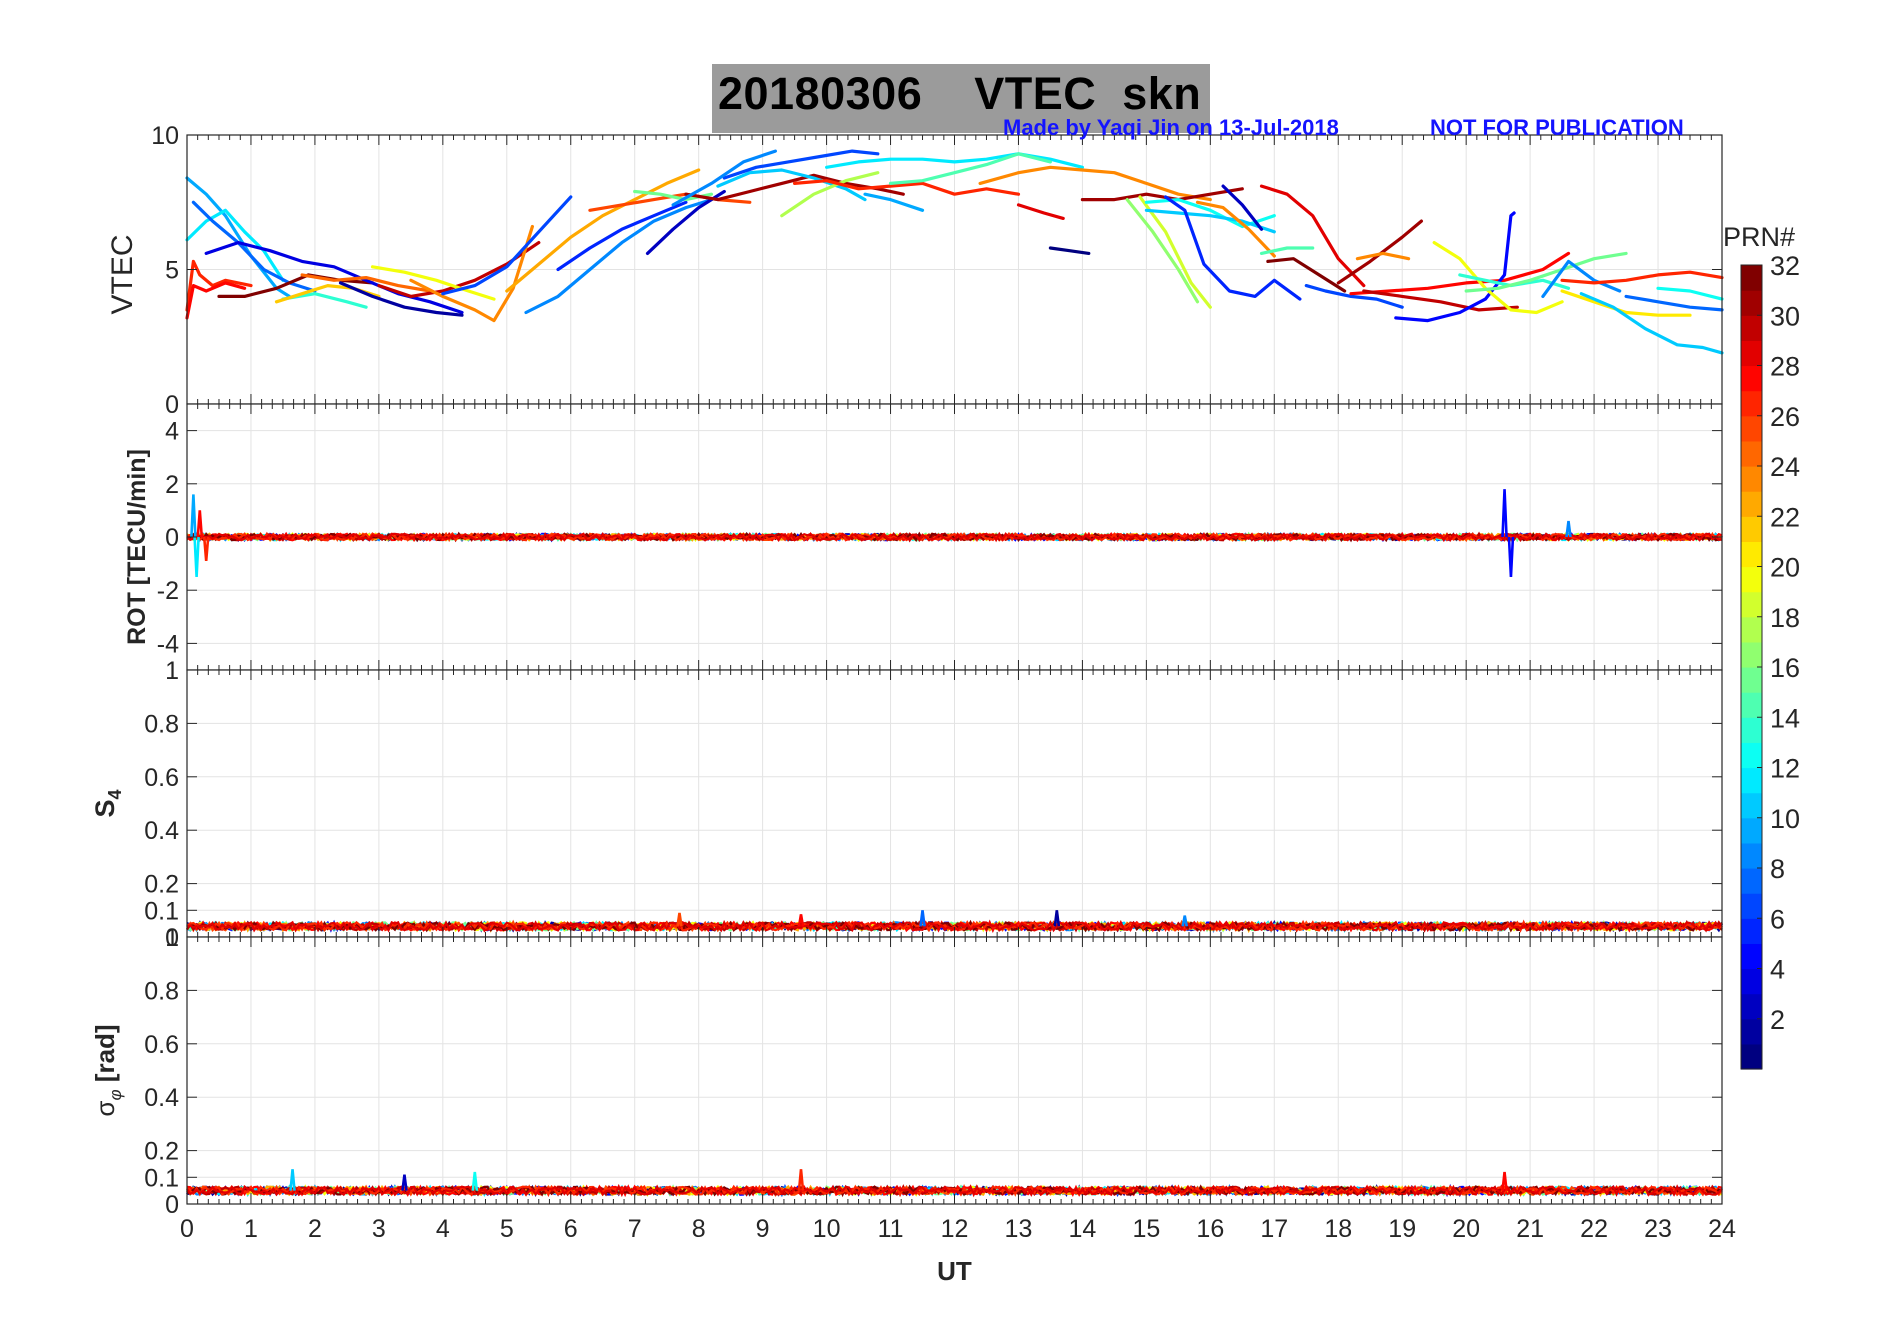 The width and height of the screenshot is (1902, 1330). Describe the element at coordinates (168, 644) in the screenshot. I see `rot-ytick-label: -4` at that location.